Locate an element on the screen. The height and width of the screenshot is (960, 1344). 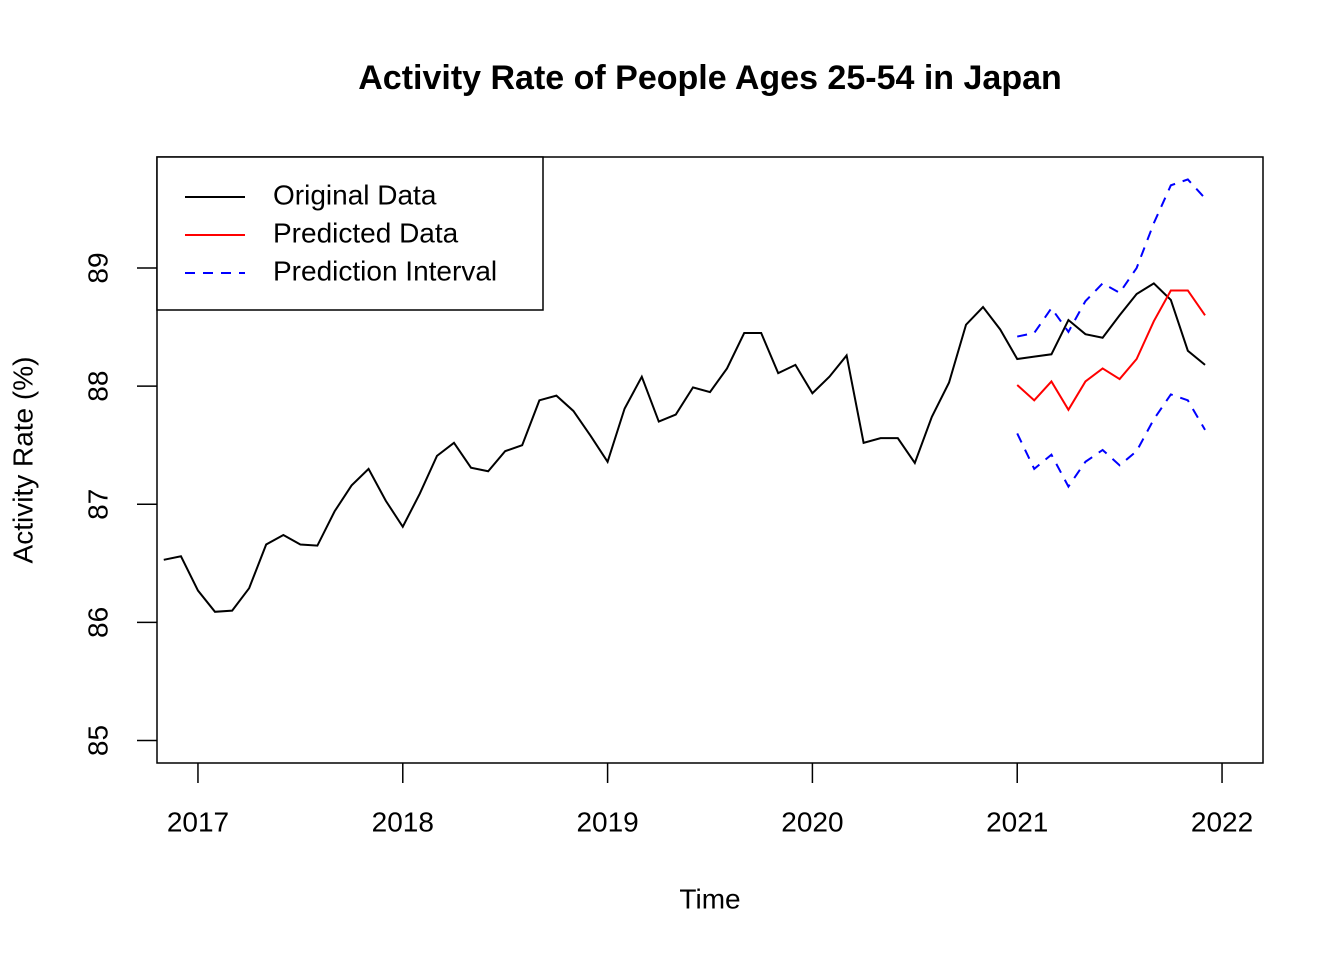
x-tick-label: 2017 is located at coordinates (198, 821).